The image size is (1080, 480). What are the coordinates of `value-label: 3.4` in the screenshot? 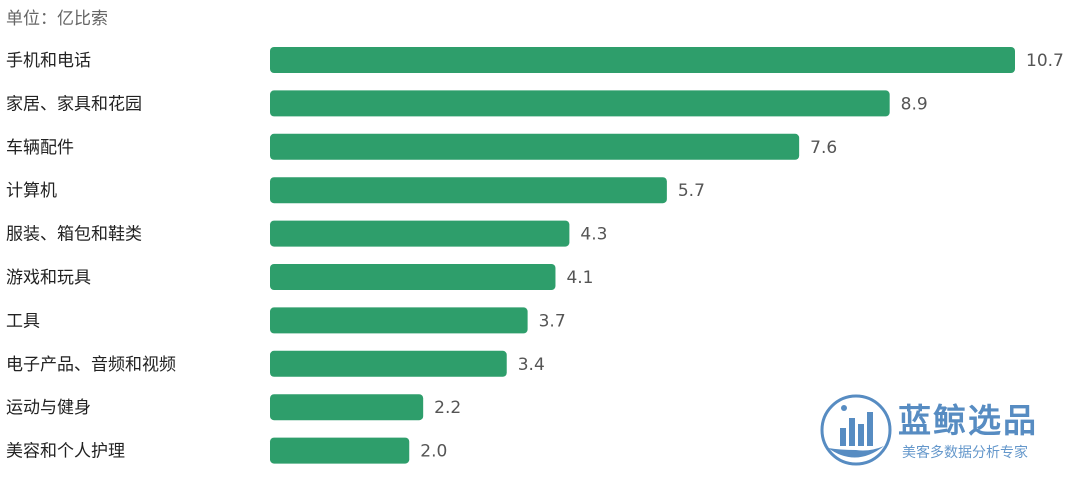 It's located at (531, 365).